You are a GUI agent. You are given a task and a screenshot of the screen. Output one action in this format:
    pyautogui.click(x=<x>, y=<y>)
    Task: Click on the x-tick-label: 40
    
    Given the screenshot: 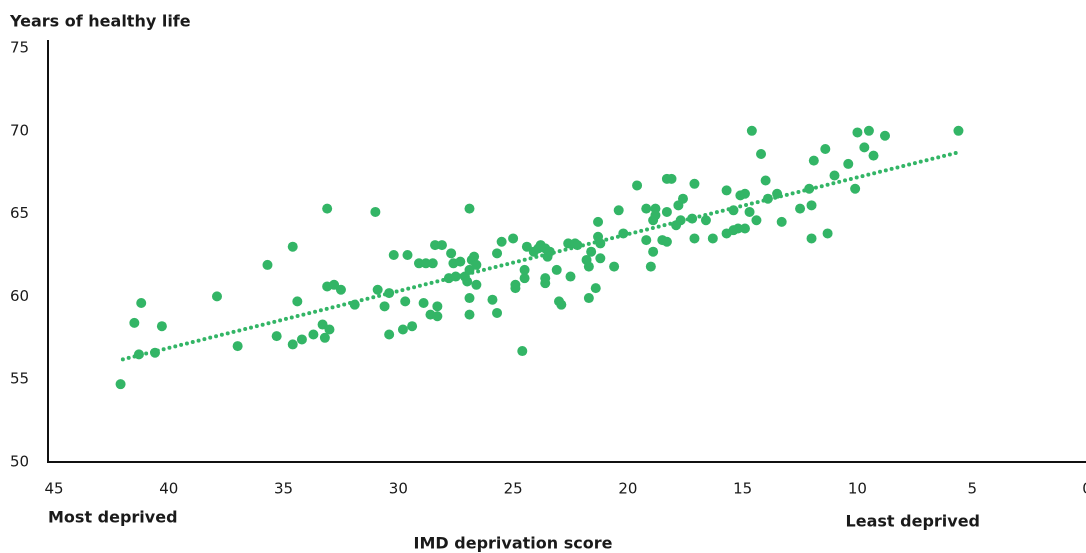 What is the action you would take?
    pyautogui.click(x=168, y=489)
    